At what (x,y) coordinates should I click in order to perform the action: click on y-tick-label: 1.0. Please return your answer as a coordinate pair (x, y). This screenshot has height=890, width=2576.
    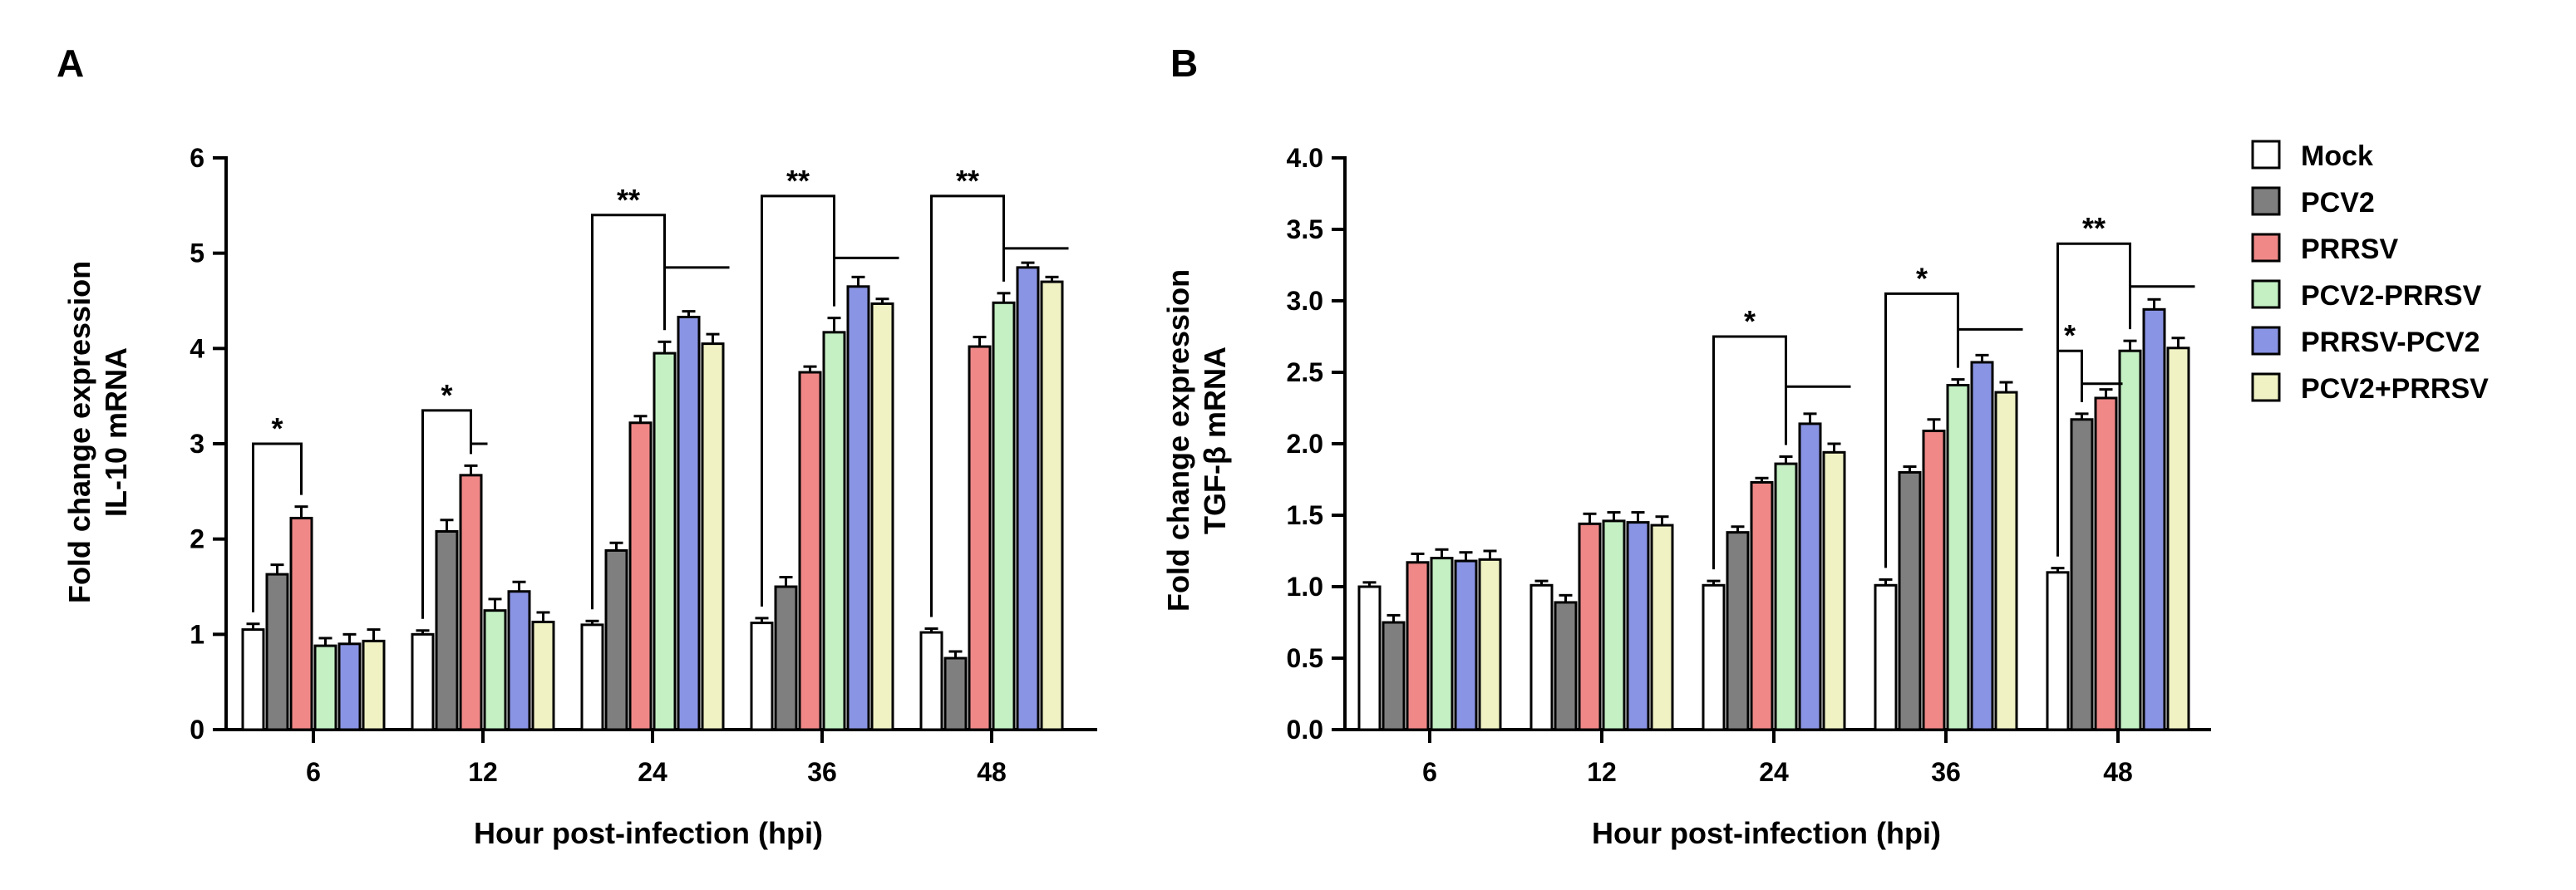
    Looking at the image, I should click on (1305, 587).